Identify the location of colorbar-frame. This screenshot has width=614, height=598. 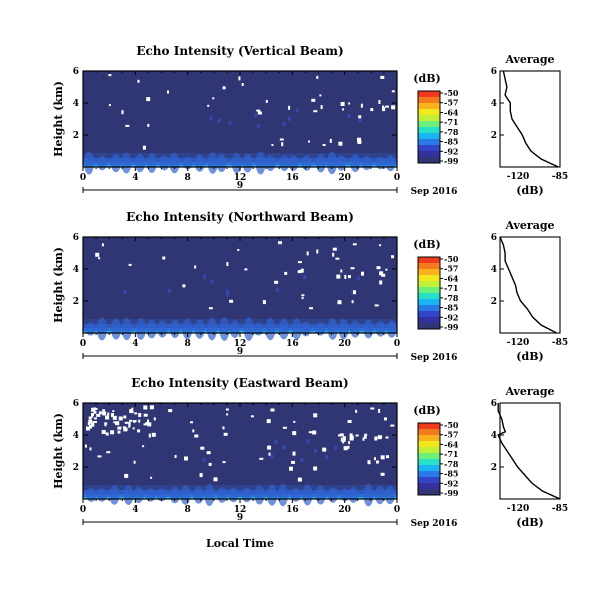
(429, 127).